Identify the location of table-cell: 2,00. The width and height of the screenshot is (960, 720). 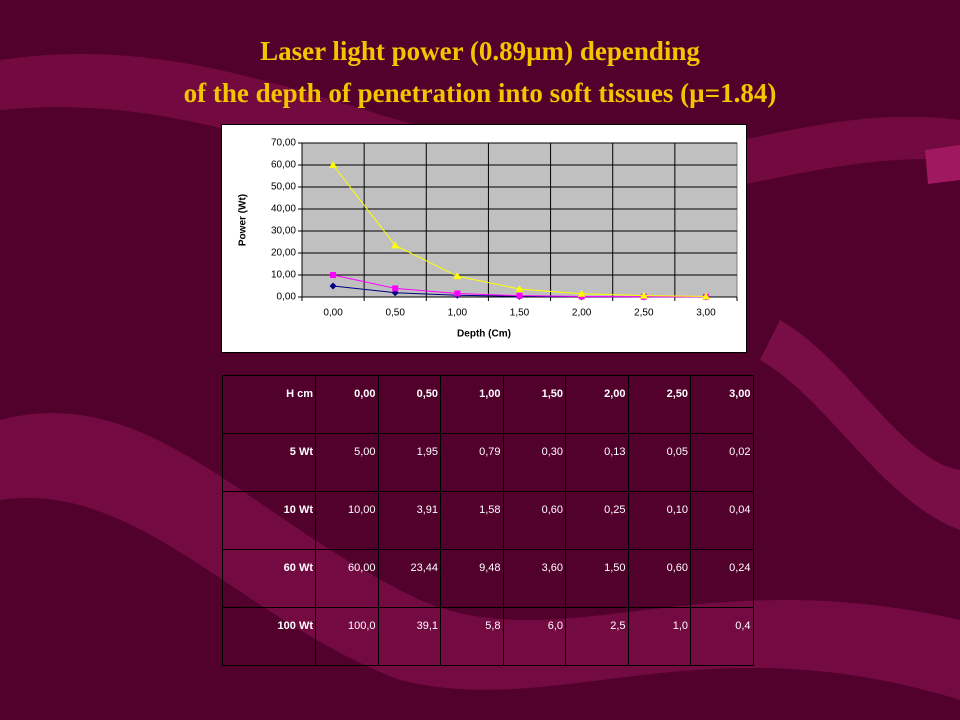
(597, 404).